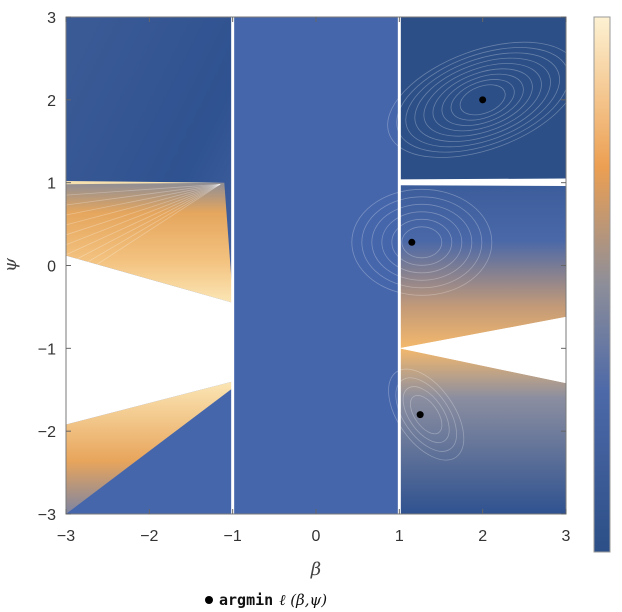 The height and width of the screenshot is (612, 622). I want to click on wedge-left-lower, so click(149, 447).